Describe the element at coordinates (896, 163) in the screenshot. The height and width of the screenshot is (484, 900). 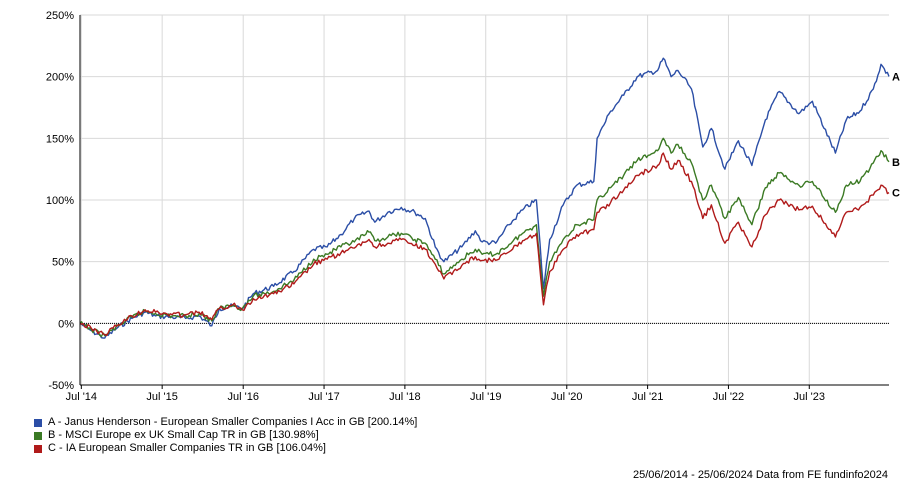
I see `series-end-label-b: B` at that location.